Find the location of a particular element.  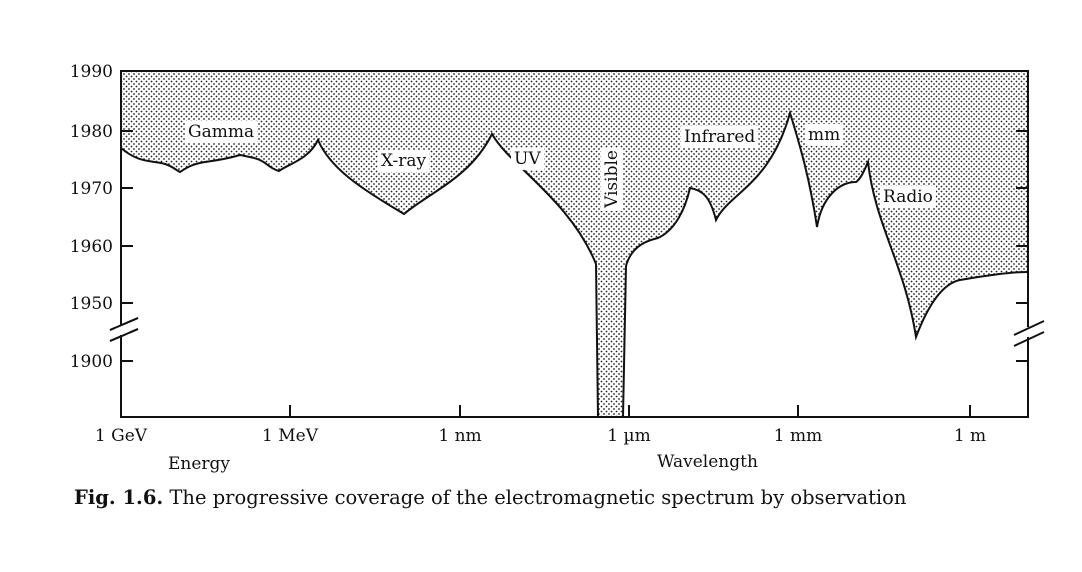

band-label-text-visible: Visible is located at coordinates (612, 179).